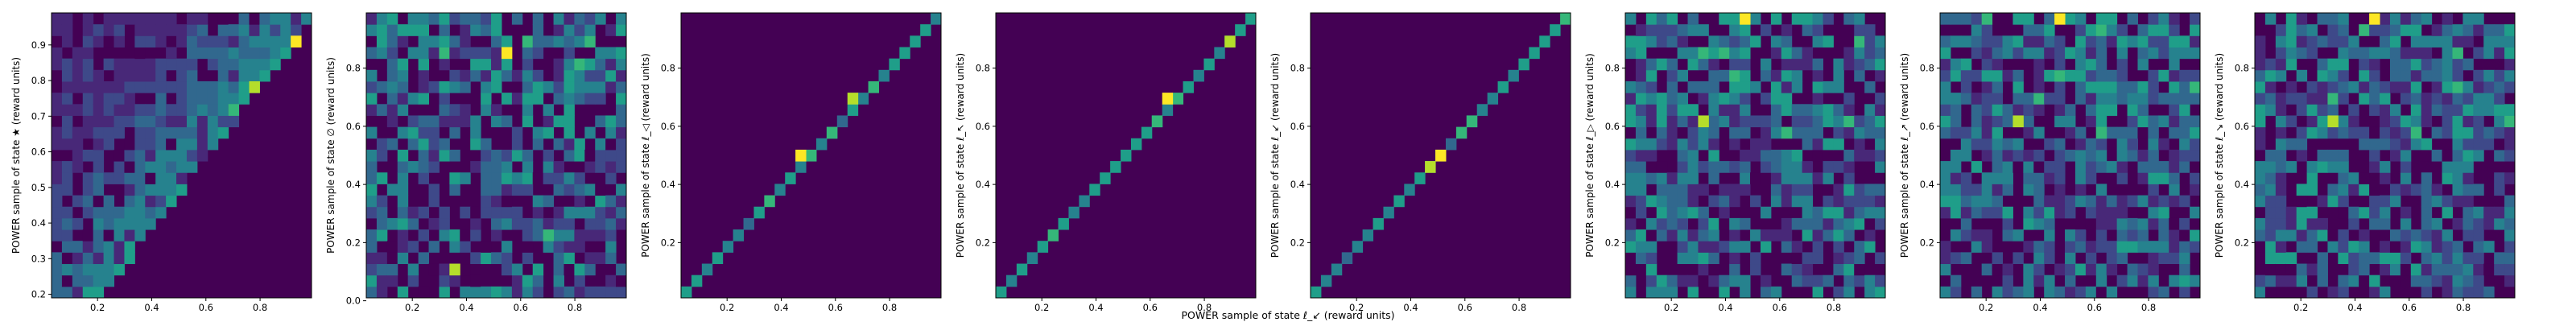 This screenshot has width=2576, height=322. I want to click on x-tick-label: 0.4, so click(2354, 307).